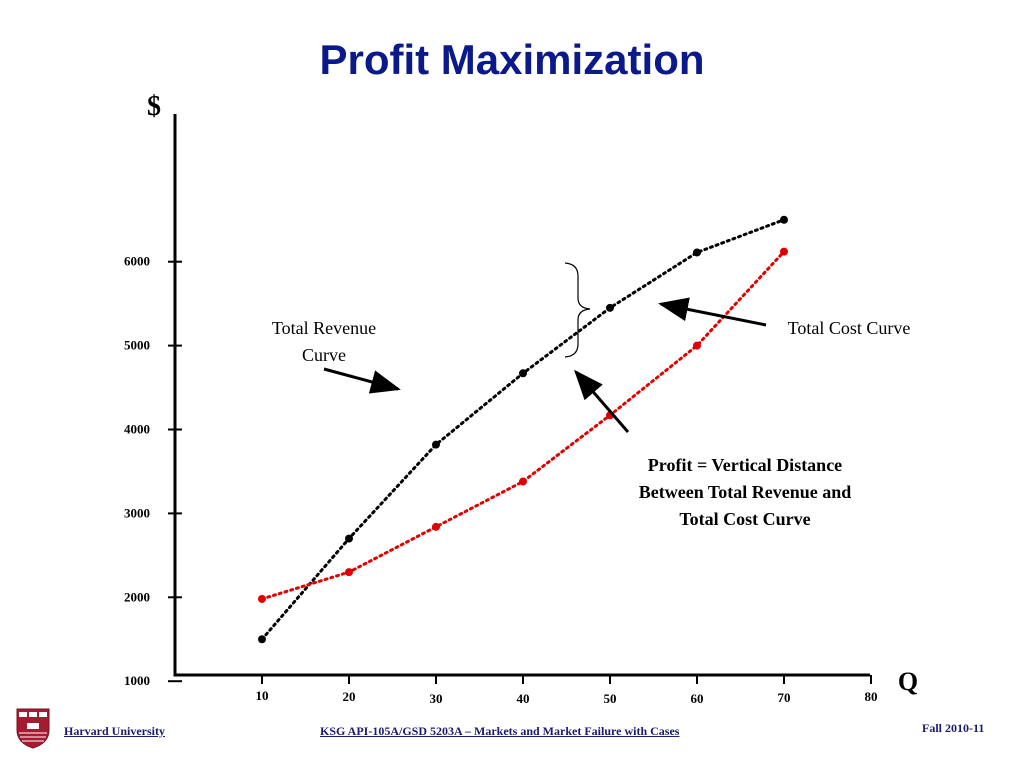 This screenshot has height=768, width=1024. I want to click on cost-curve-label: Total Cost Curve, so click(849, 328).